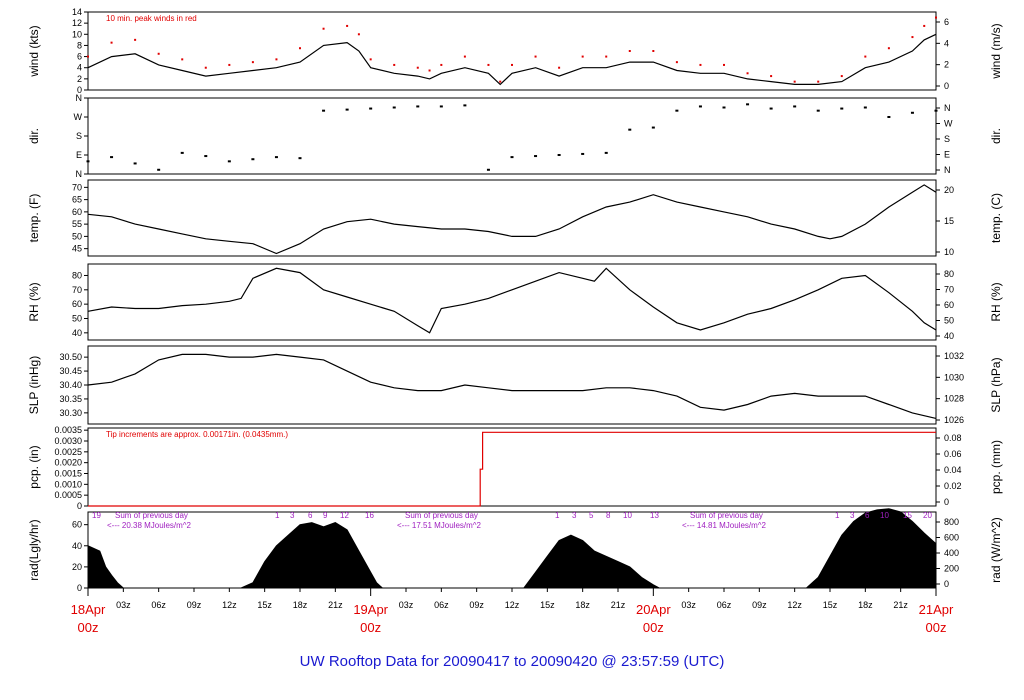 The height and width of the screenshot is (700, 1024). Describe the element at coordinates (951, 553) in the screenshot. I see `right-tick-label-rad: 400` at that location.